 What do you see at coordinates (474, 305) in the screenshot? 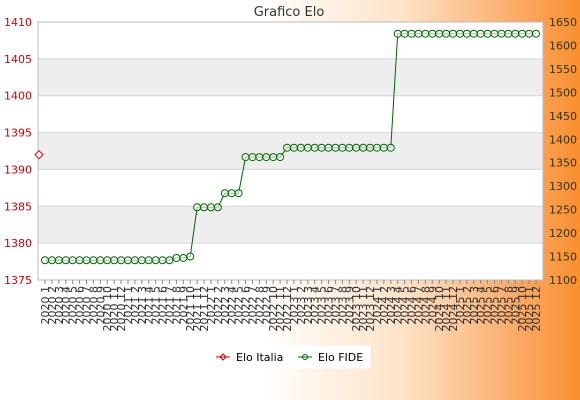
I see `x-tick-label: 2025 3` at bounding box center [474, 305].